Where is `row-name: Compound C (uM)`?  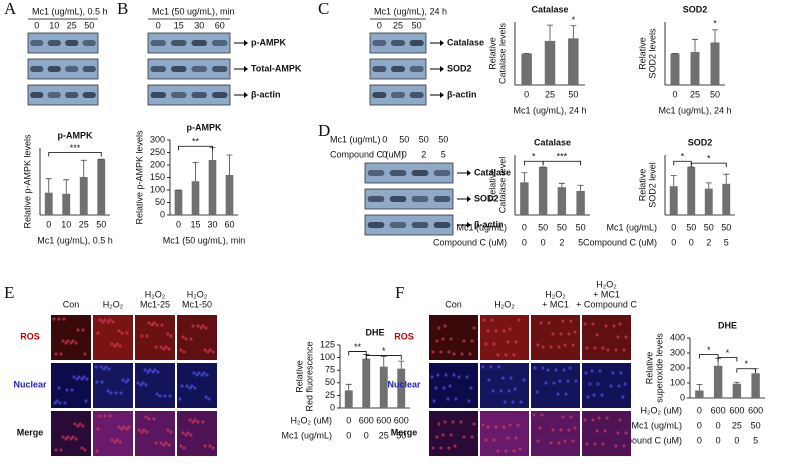
row-name: Compound C (uM) is located at coordinates (620, 242).